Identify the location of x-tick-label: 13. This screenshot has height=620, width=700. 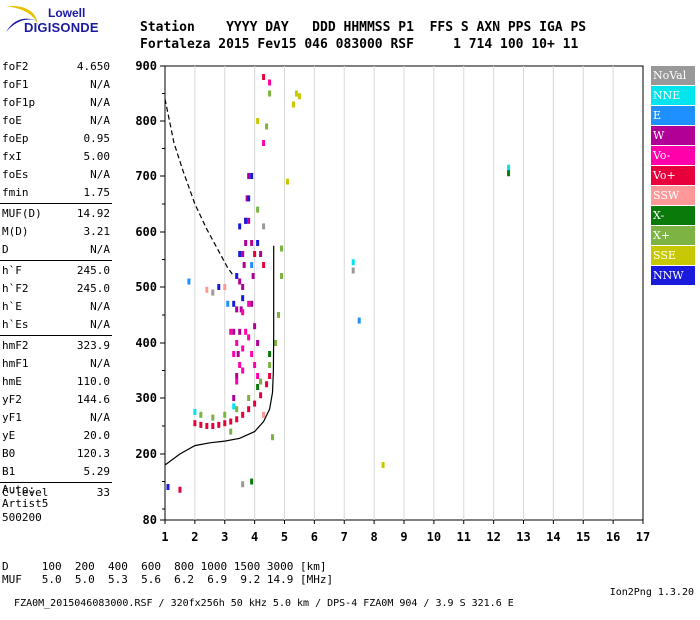
(523, 537).